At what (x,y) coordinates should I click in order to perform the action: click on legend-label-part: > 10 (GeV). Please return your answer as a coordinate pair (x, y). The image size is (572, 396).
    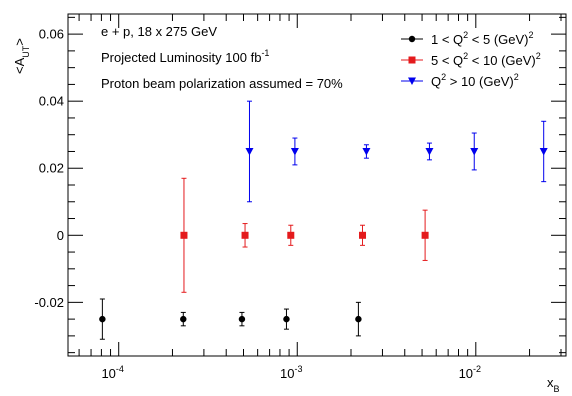
    Looking at the image, I should click on (480, 81).